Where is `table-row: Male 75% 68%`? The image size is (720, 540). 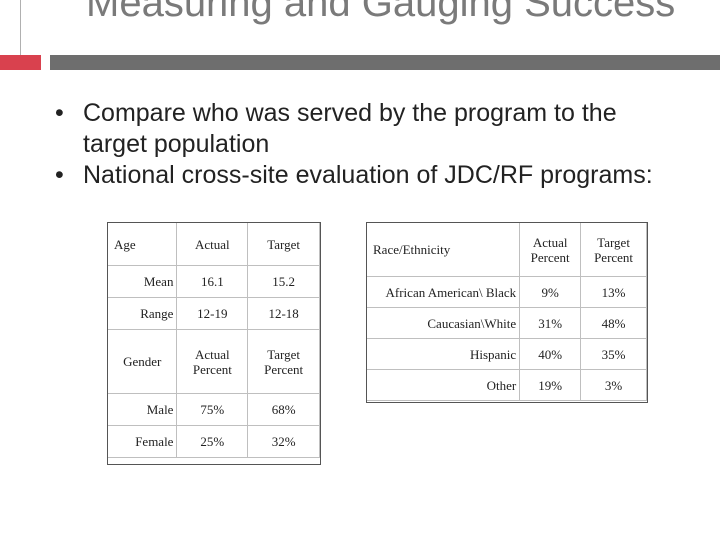
table-row: Male 75% 68% is located at coordinates (213, 409).